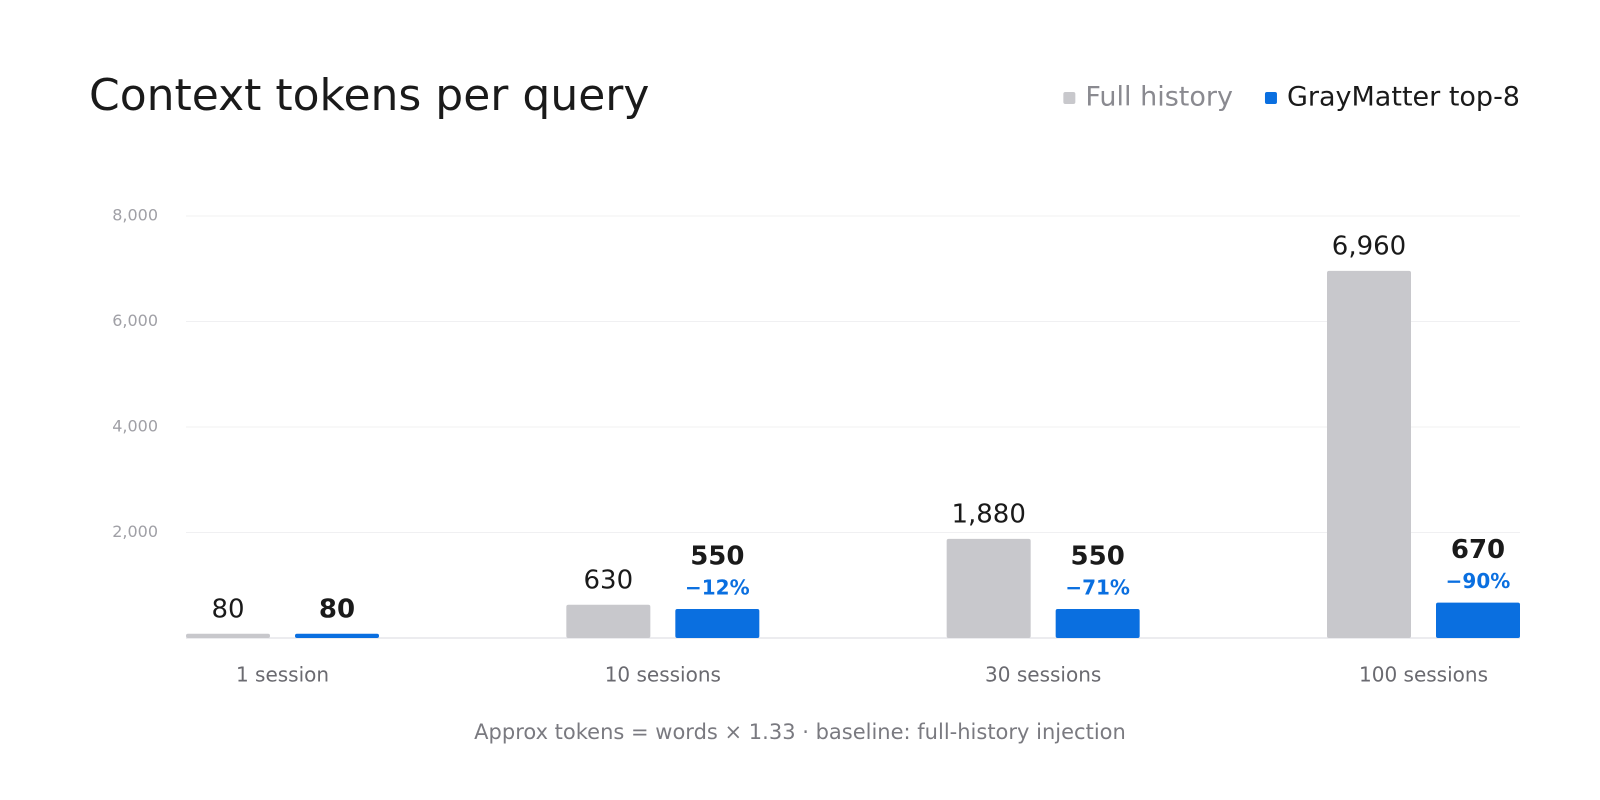 The image size is (1600, 800). Describe the element at coordinates (135, 215) in the screenshot. I see `y-tick-label: 8,000` at that location.